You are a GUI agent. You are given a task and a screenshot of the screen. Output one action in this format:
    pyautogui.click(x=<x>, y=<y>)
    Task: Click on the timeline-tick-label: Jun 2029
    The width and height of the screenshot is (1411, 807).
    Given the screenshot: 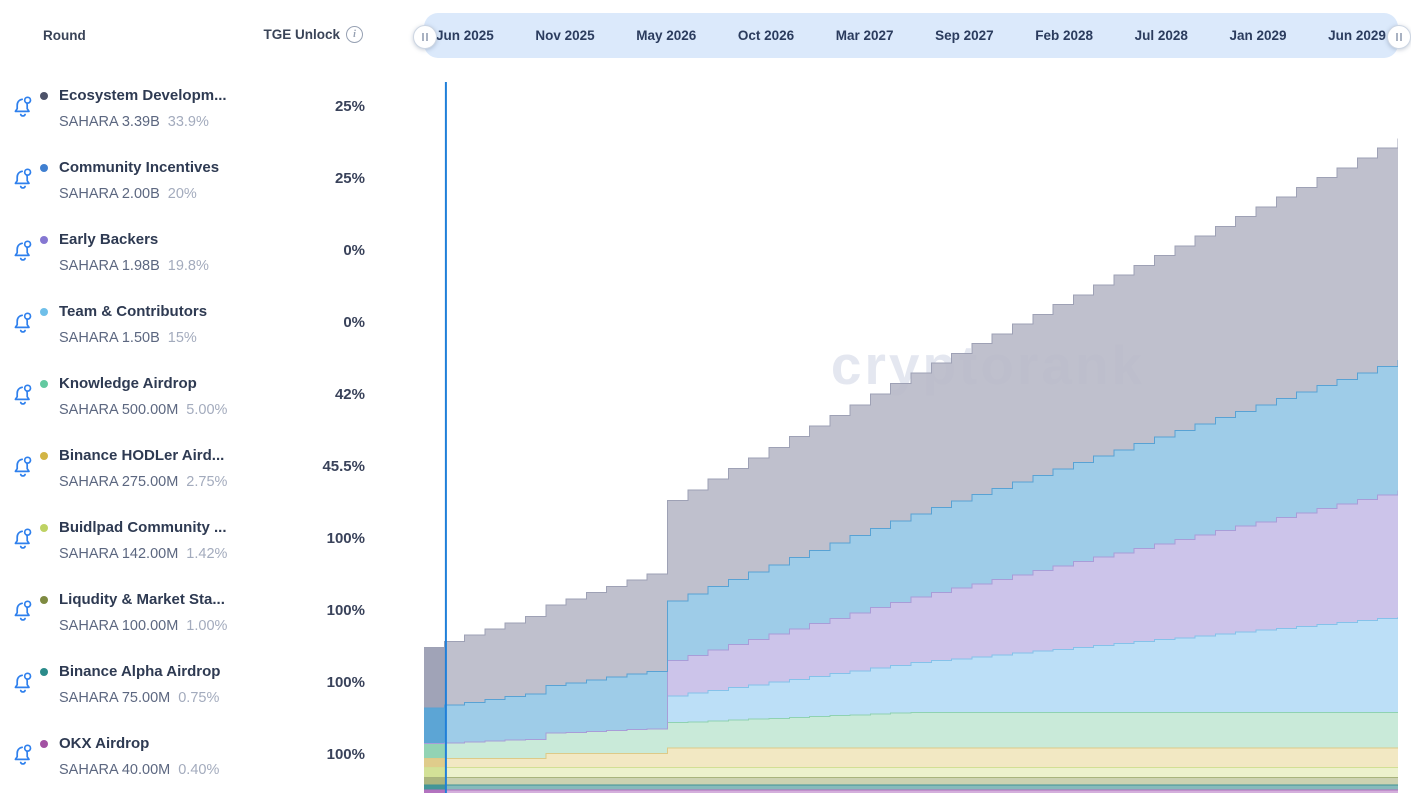 What is the action you would take?
    pyautogui.click(x=1357, y=35)
    